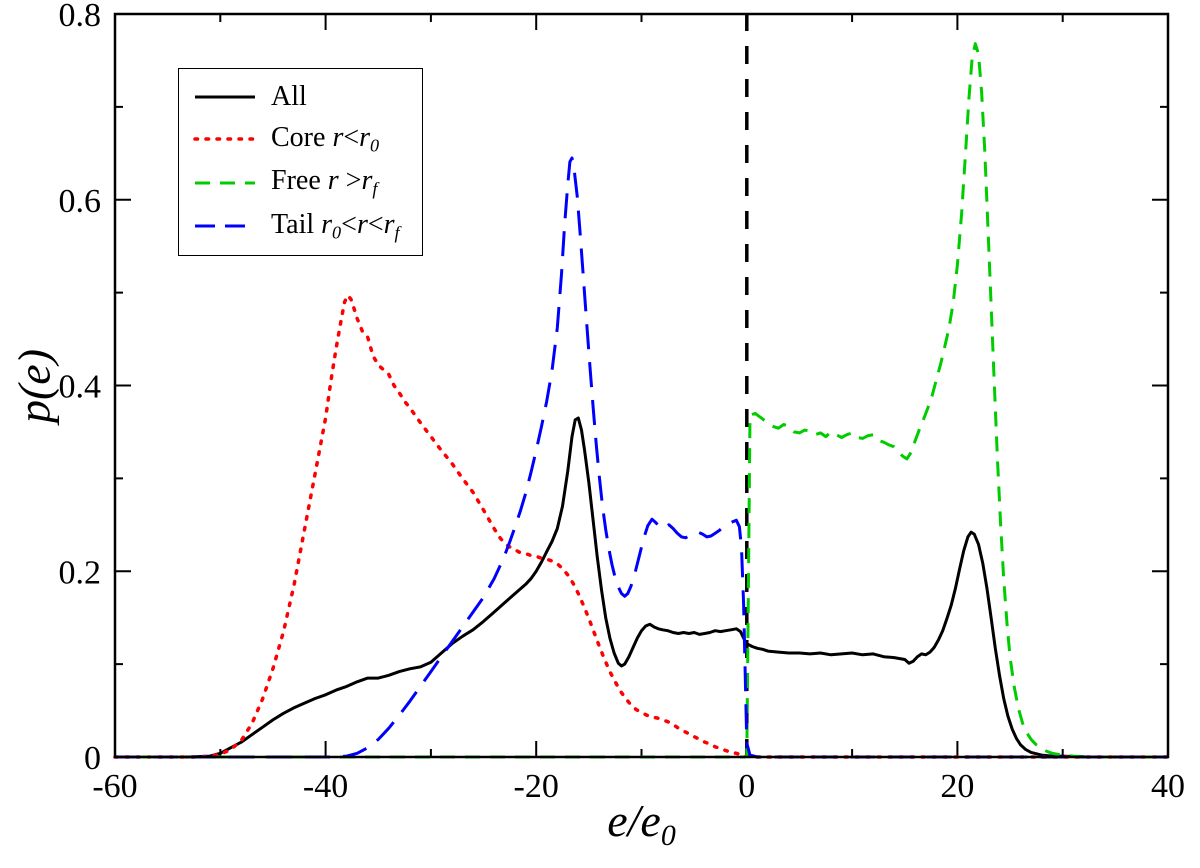  What do you see at coordinates (80, 201) in the screenshot?
I see `y-tick-label: 0.6` at bounding box center [80, 201].